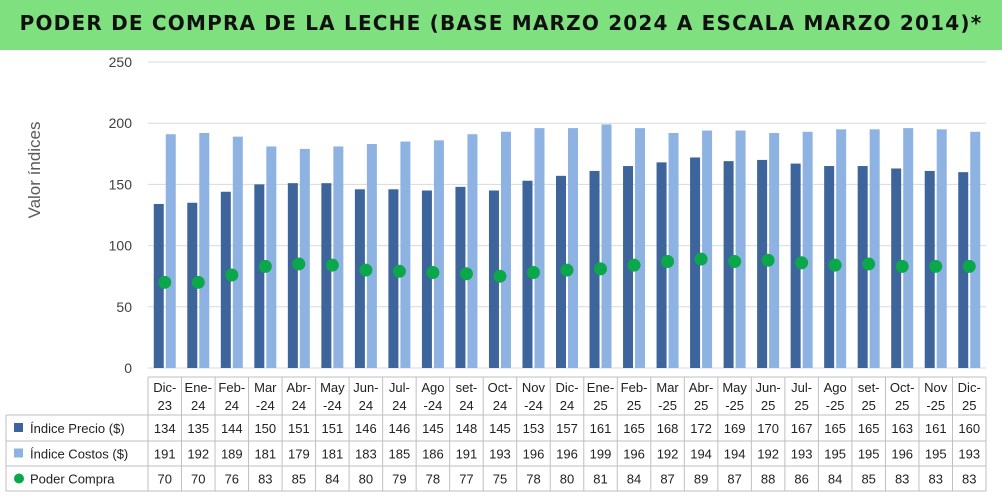  Describe the element at coordinates (969, 428) in the screenshot. I see `table-value: 160` at that location.